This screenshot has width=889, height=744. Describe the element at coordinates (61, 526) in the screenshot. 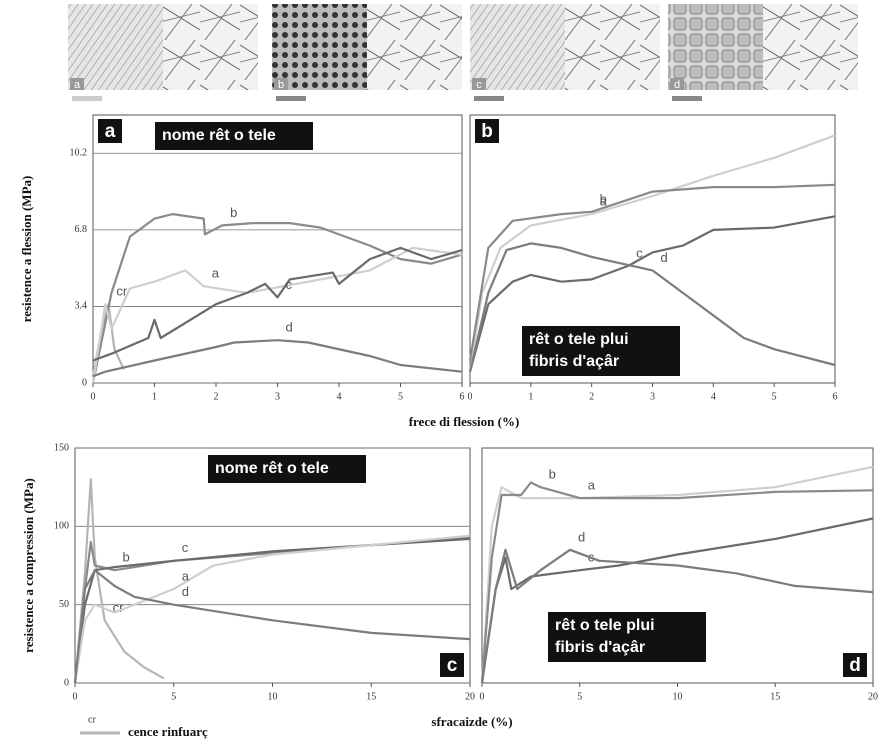

I see `y-tick-label: 100` at that location.